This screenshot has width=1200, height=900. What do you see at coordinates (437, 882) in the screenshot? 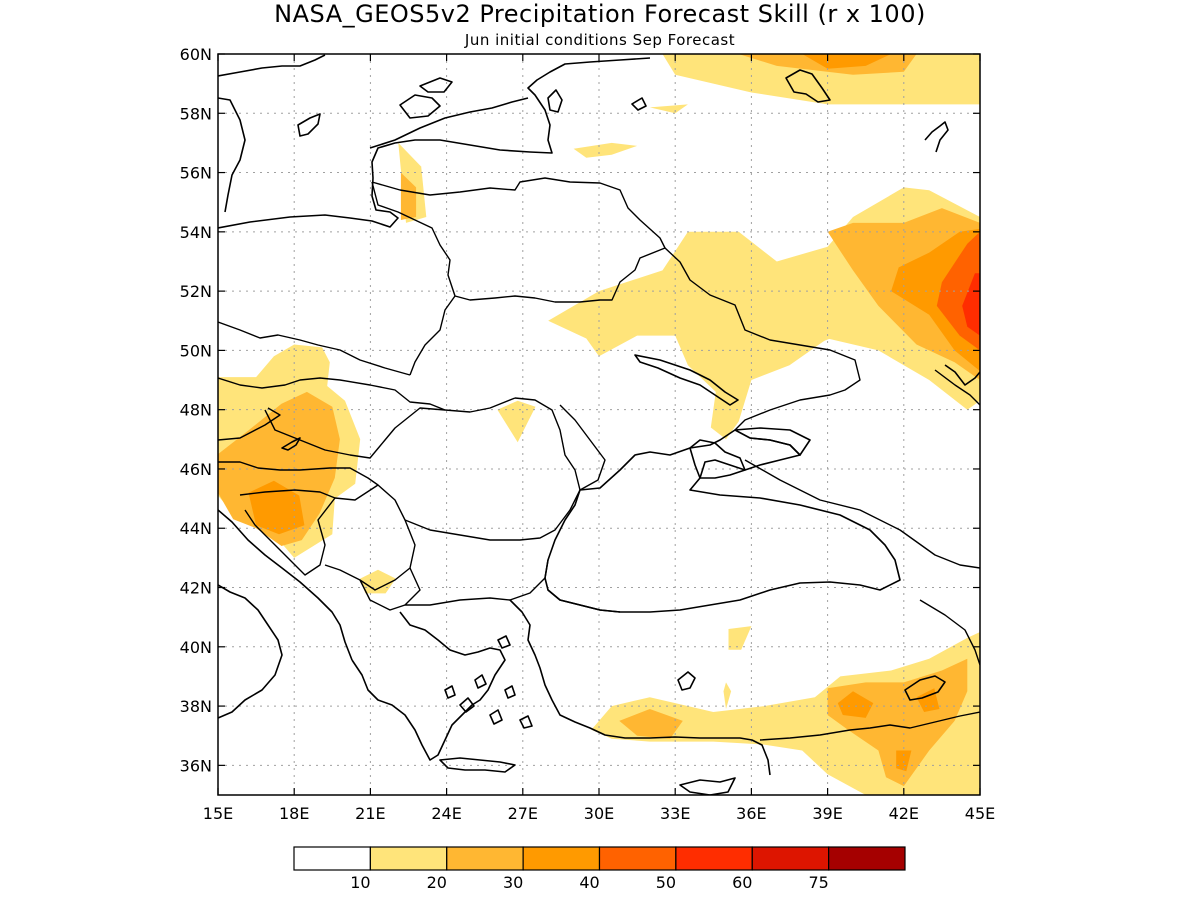
I see `colorbar-label: 20` at bounding box center [437, 882].